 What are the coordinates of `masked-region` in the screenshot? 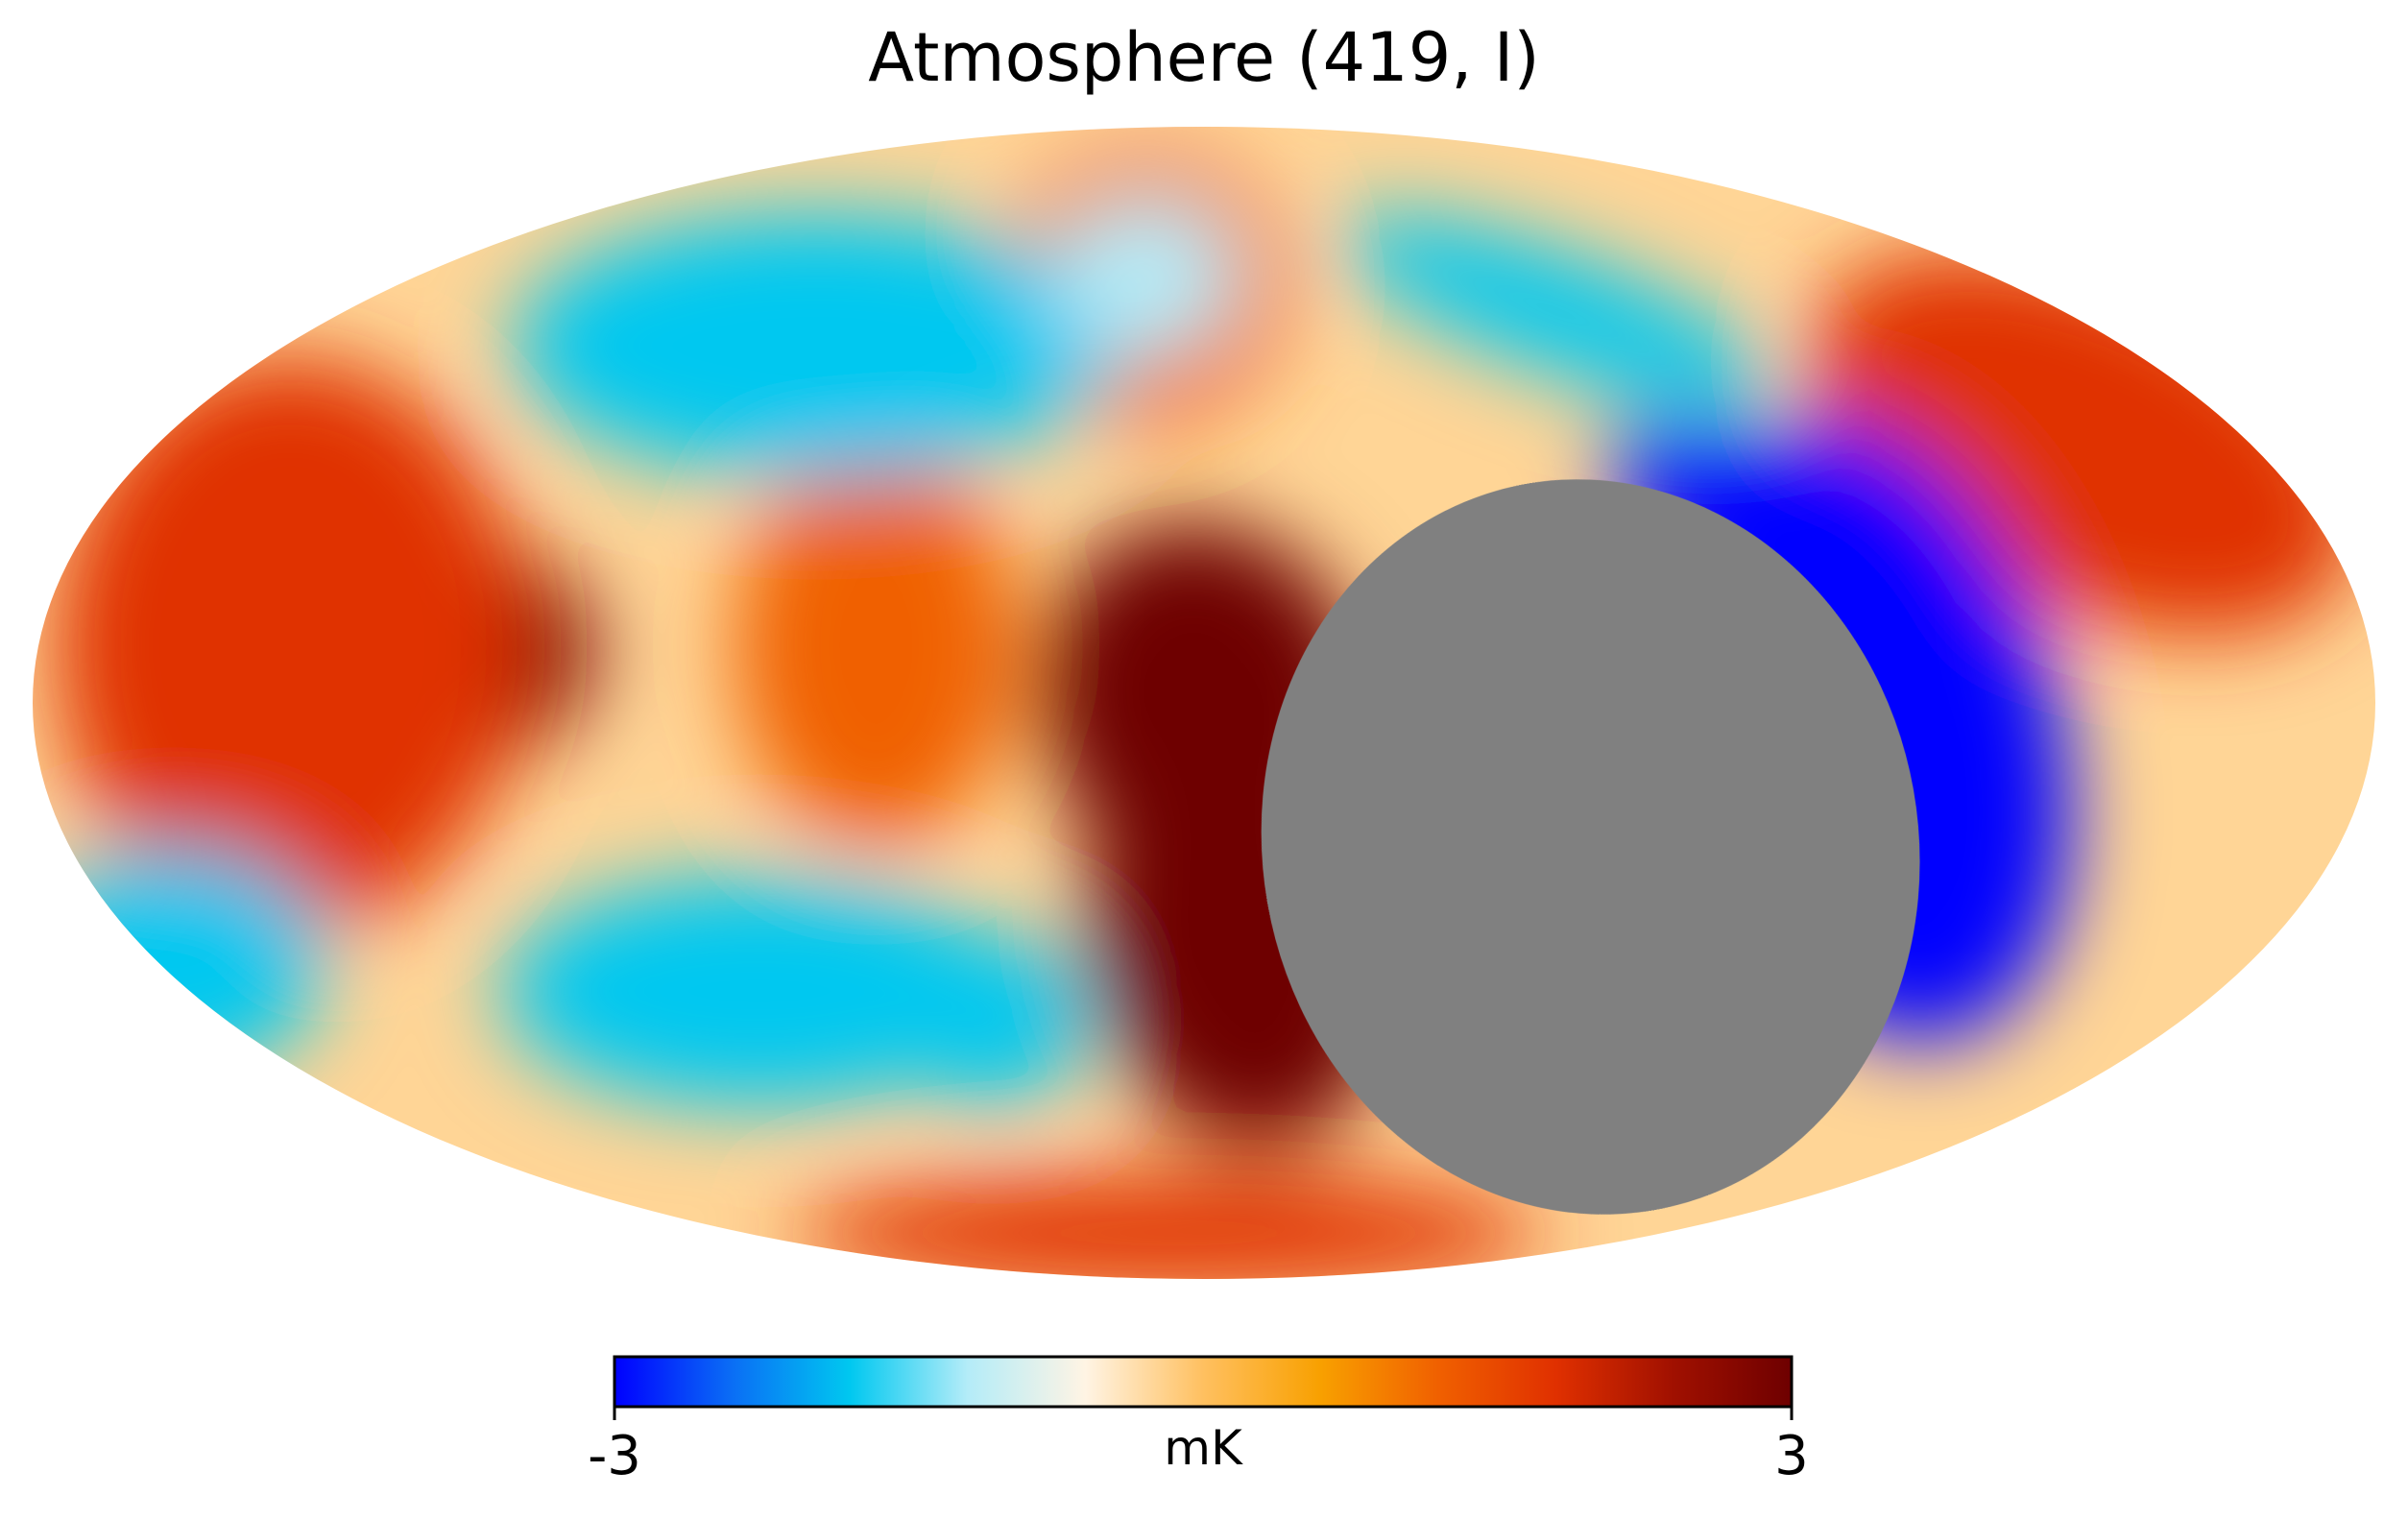 It's located at (1591, 847).